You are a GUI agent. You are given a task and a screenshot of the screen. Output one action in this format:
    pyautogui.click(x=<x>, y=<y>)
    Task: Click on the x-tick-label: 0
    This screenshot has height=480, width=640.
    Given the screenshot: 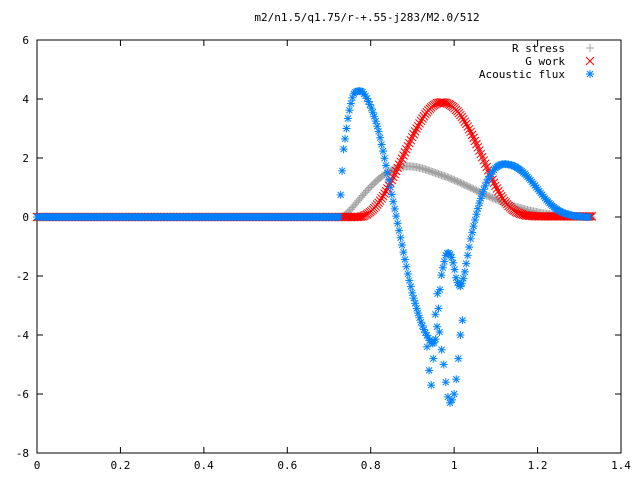 What is the action you would take?
    pyautogui.click(x=37, y=465)
    